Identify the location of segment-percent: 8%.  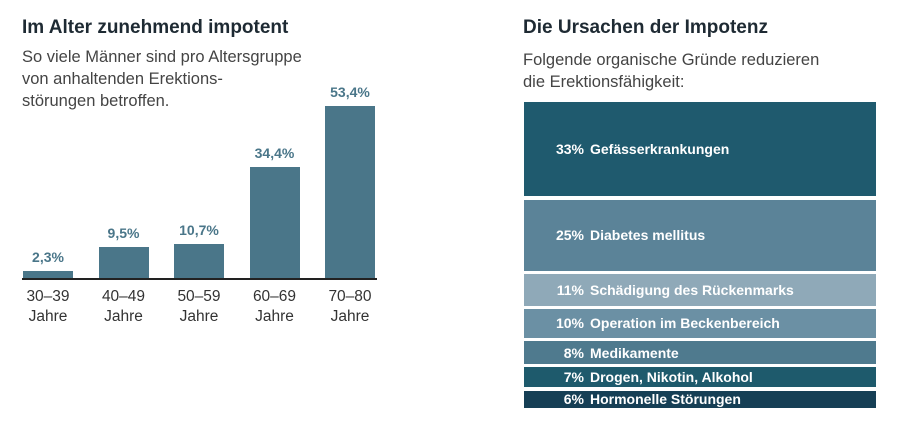
(573, 352).